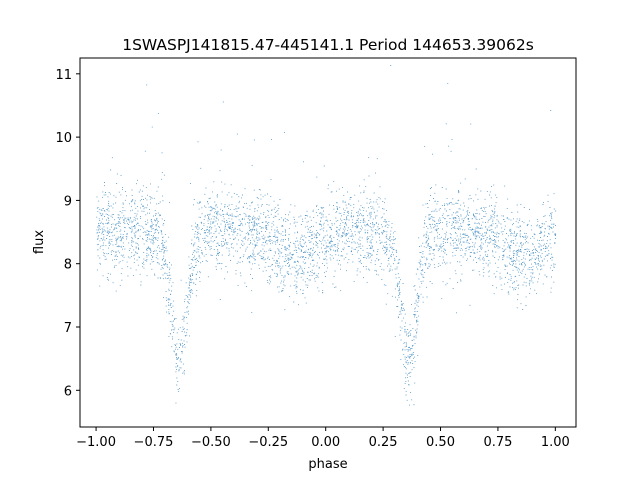 This screenshot has height=480, width=640. What do you see at coordinates (555, 442) in the screenshot?
I see `x-tick-label: 1.00` at bounding box center [555, 442].